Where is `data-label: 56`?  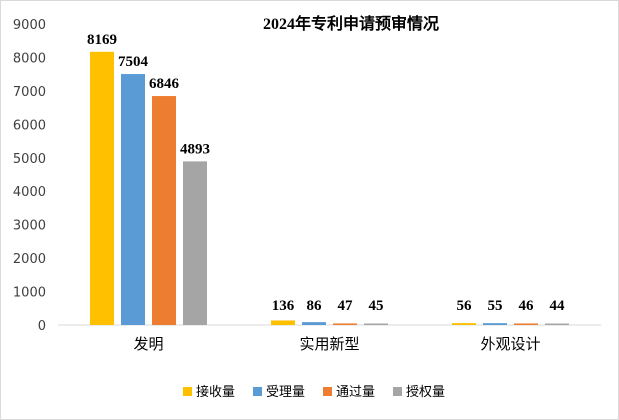 data-label: 56 is located at coordinates (465, 306).